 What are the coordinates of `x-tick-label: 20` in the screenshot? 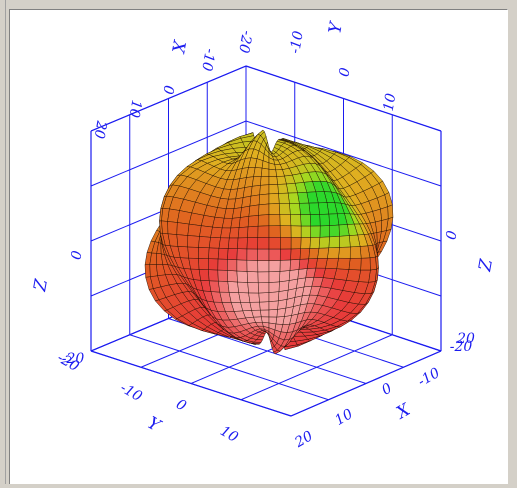 It's located at (303, 439).